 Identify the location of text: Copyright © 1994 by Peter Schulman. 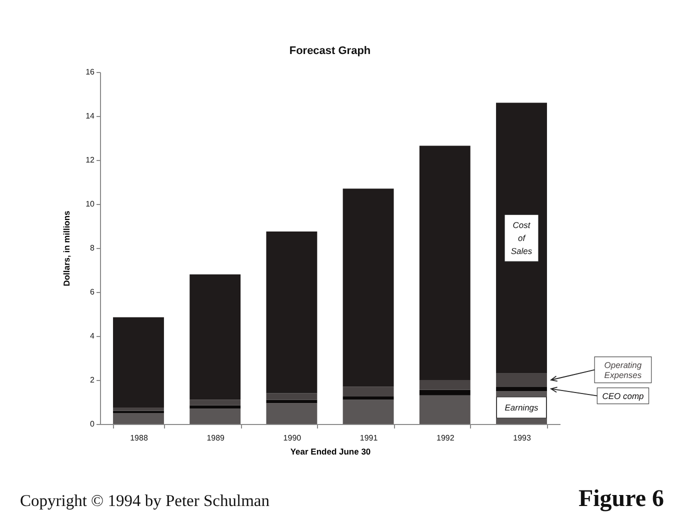
(145, 500).